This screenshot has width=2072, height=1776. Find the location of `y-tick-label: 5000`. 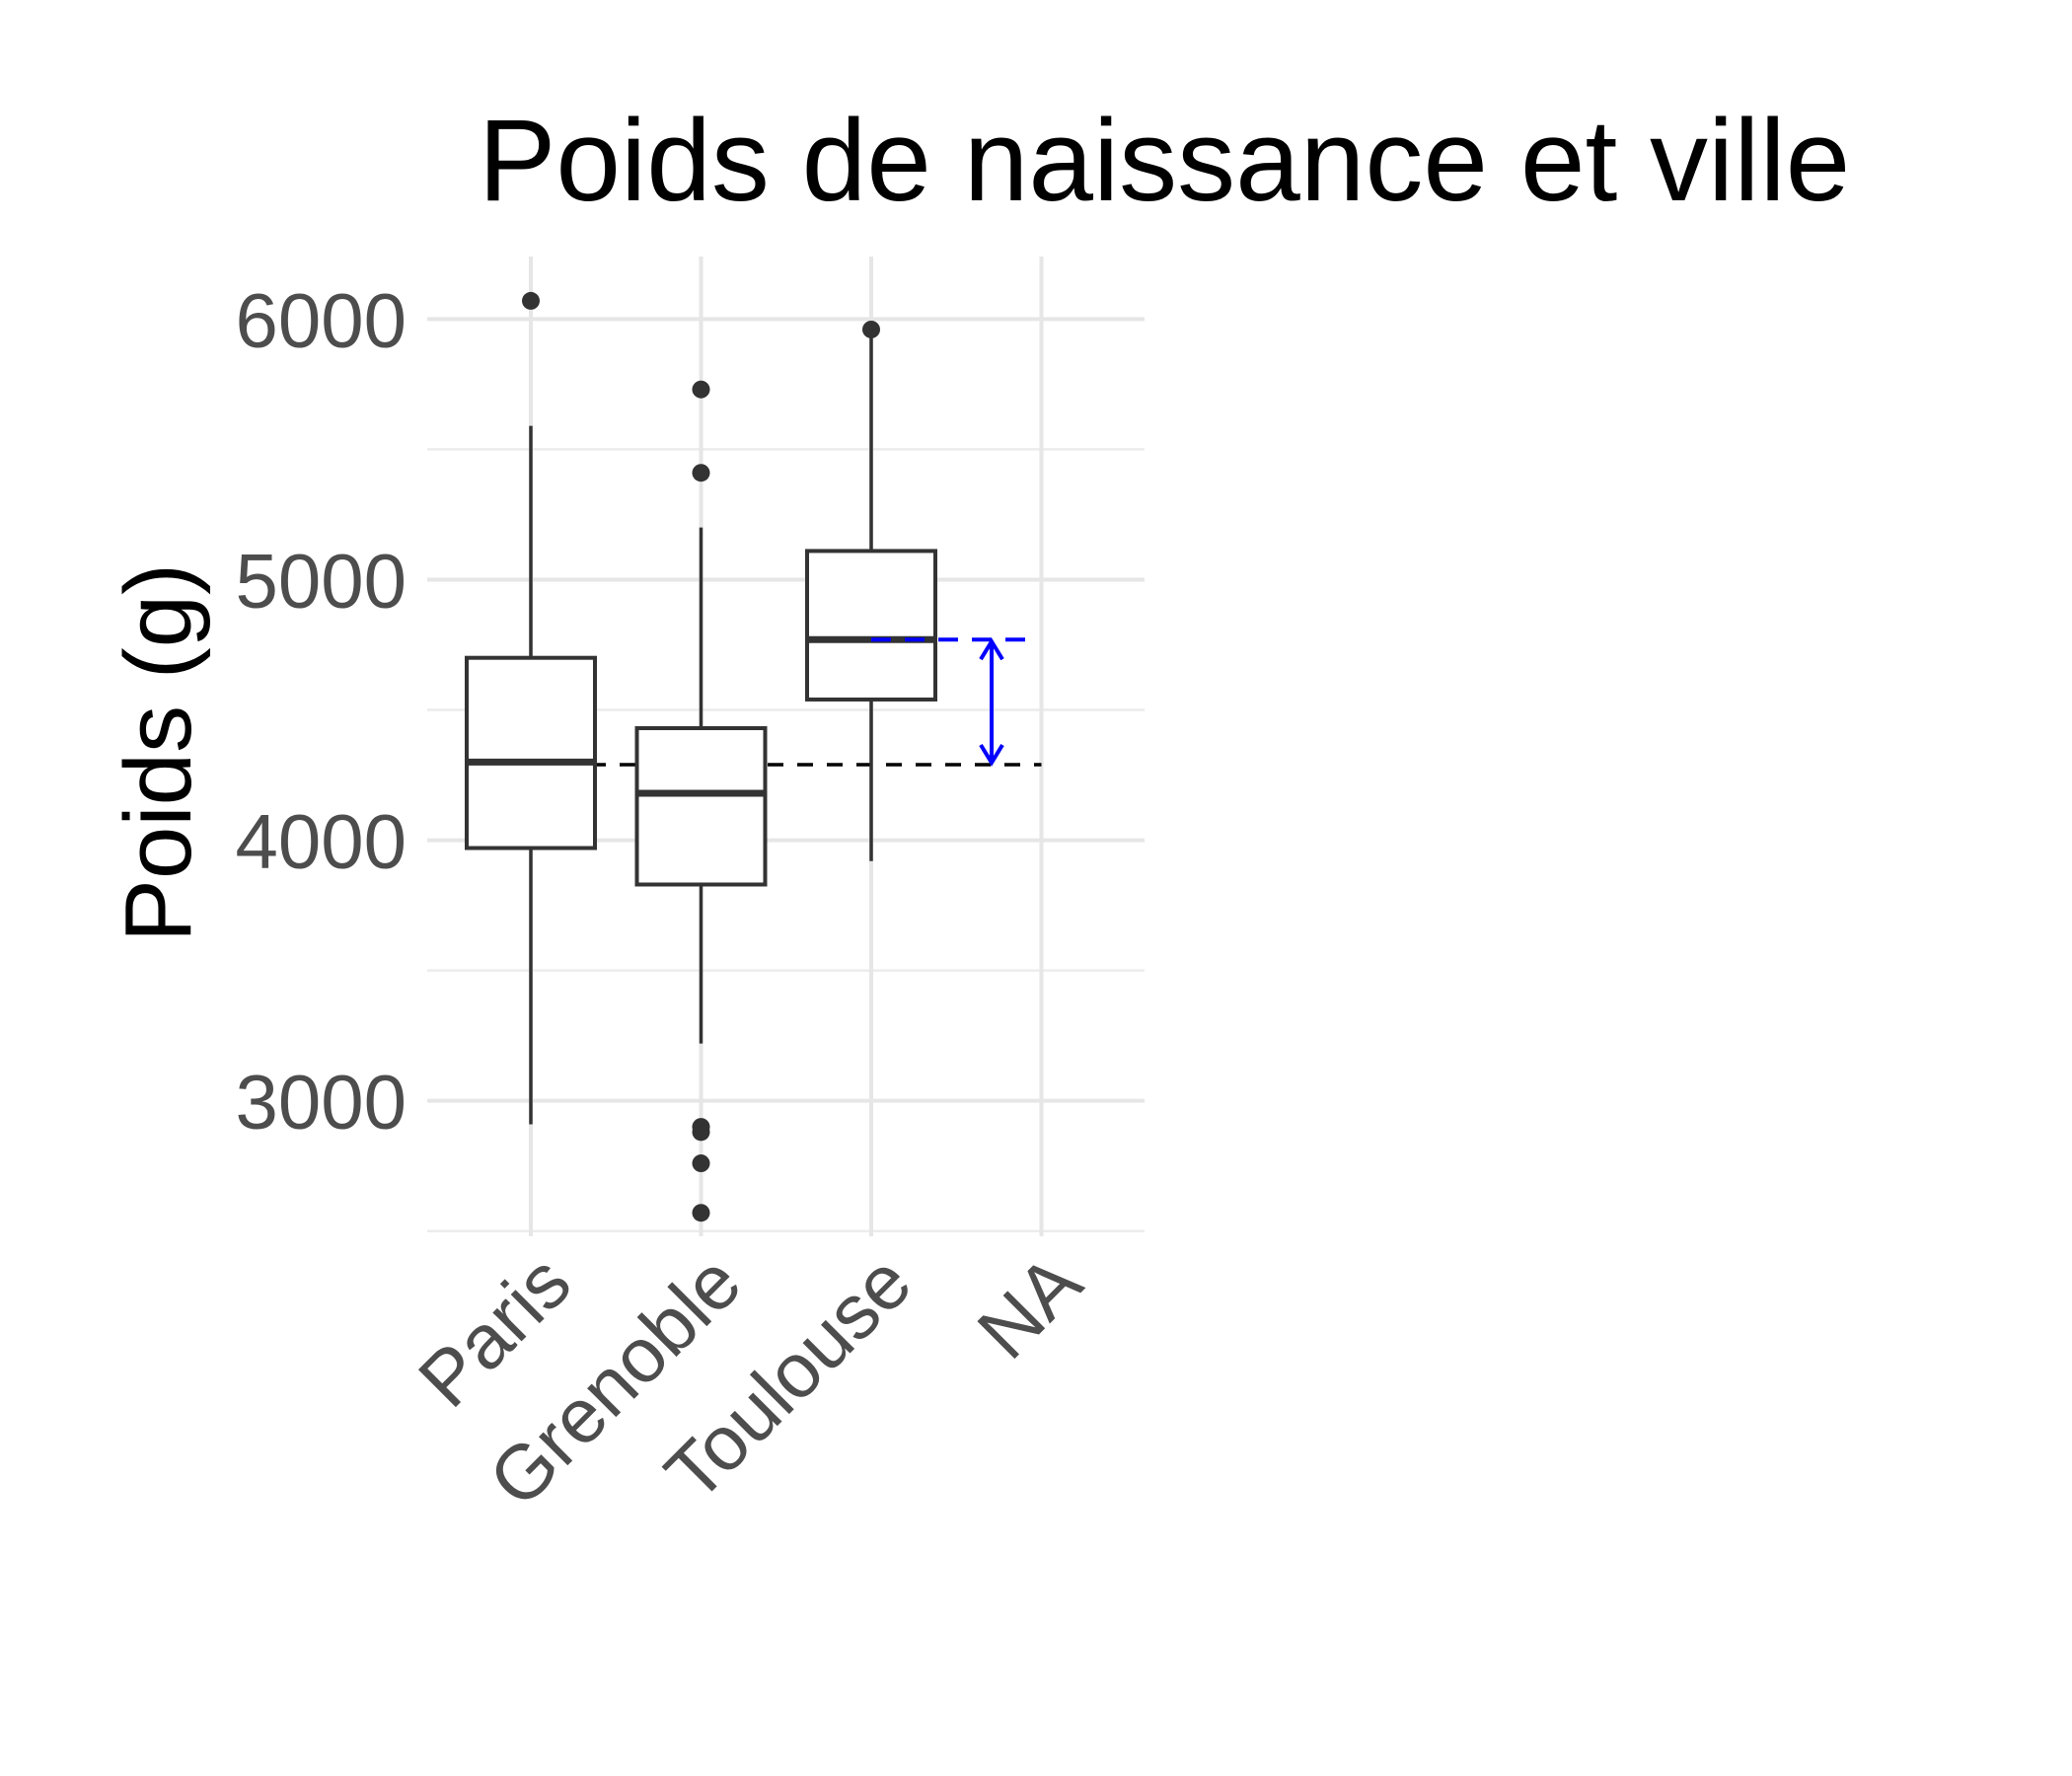

y-tick-label: 5000 is located at coordinates (321, 581).